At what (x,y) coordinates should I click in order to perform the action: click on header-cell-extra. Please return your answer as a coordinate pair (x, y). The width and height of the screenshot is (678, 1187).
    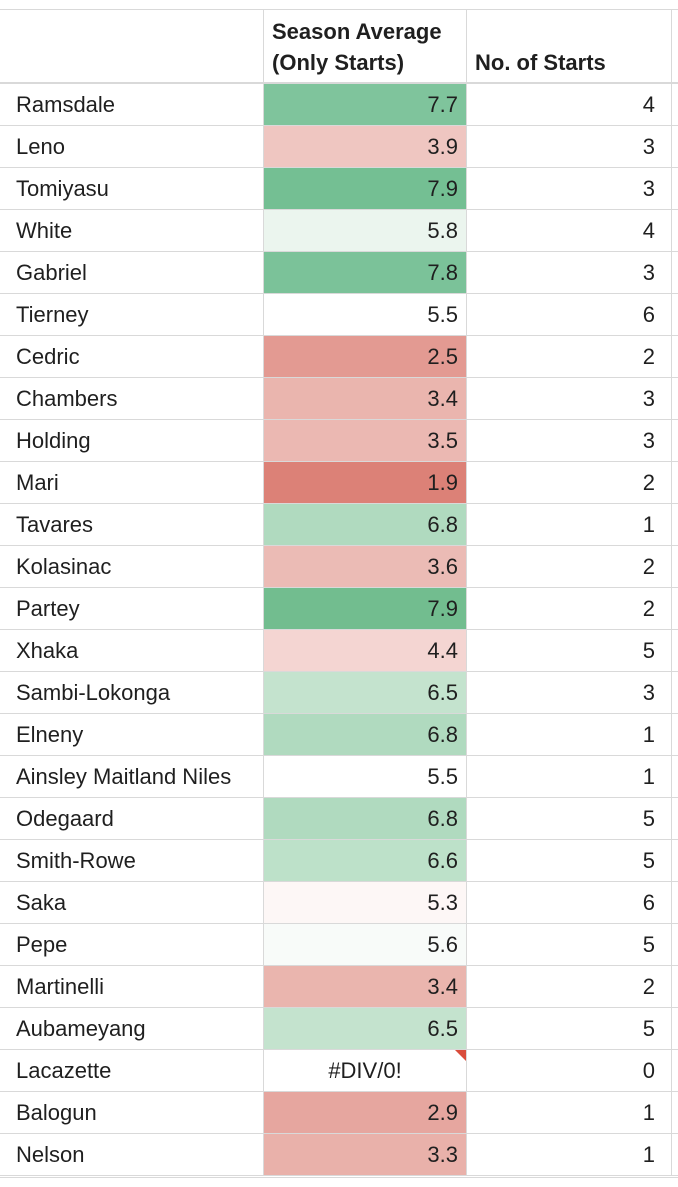
    Looking at the image, I should click on (675, 46).